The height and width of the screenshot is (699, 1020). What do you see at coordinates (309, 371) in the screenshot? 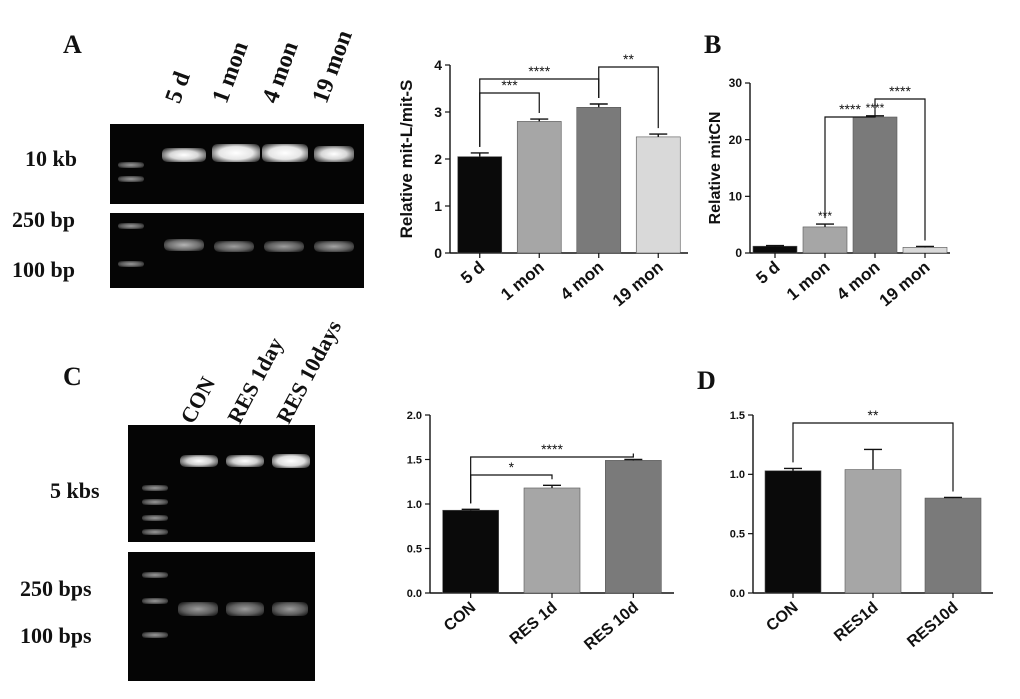
I see `gel-c-lane-label: RES 10days` at bounding box center [309, 371].